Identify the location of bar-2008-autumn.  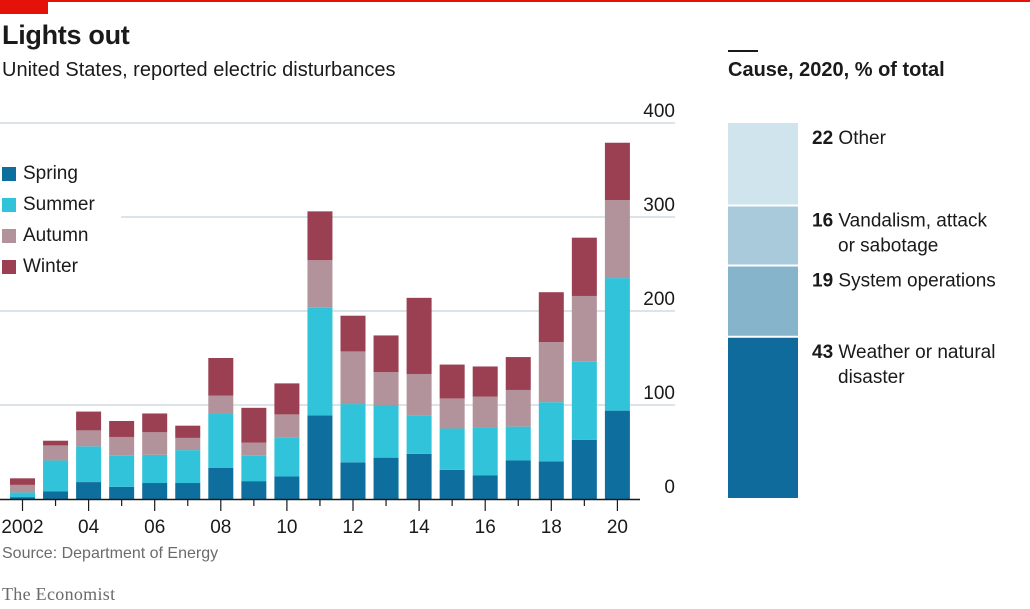
(221, 404).